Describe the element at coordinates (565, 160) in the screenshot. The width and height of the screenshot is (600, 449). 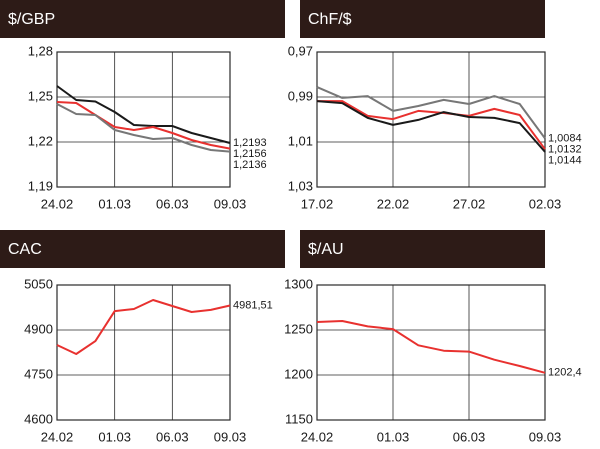
I see `value-label: 1,0144` at that location.